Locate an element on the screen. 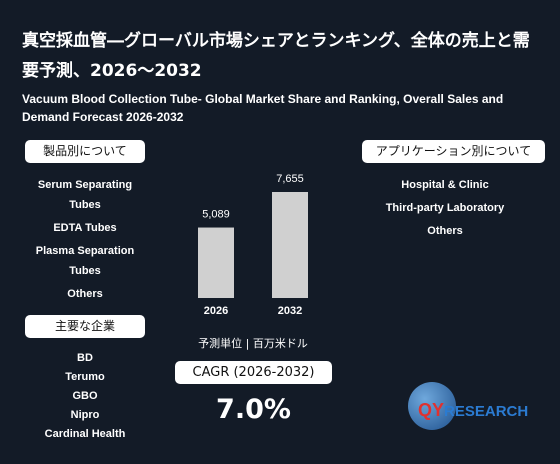 This screenshot has height=464, width=560. product-label: 製品別について is located at coordinates (85, 151).